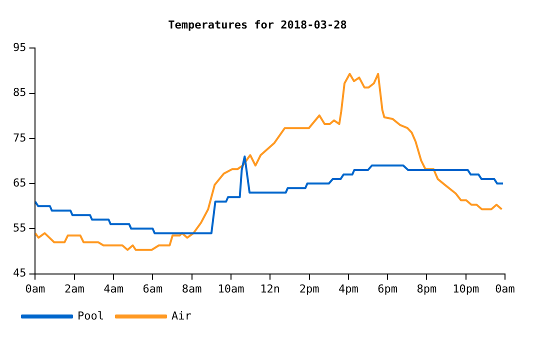  Describe the element at coordinates (114, 289) in the screenshot. I see `x-tick-label: 4am` at that location.